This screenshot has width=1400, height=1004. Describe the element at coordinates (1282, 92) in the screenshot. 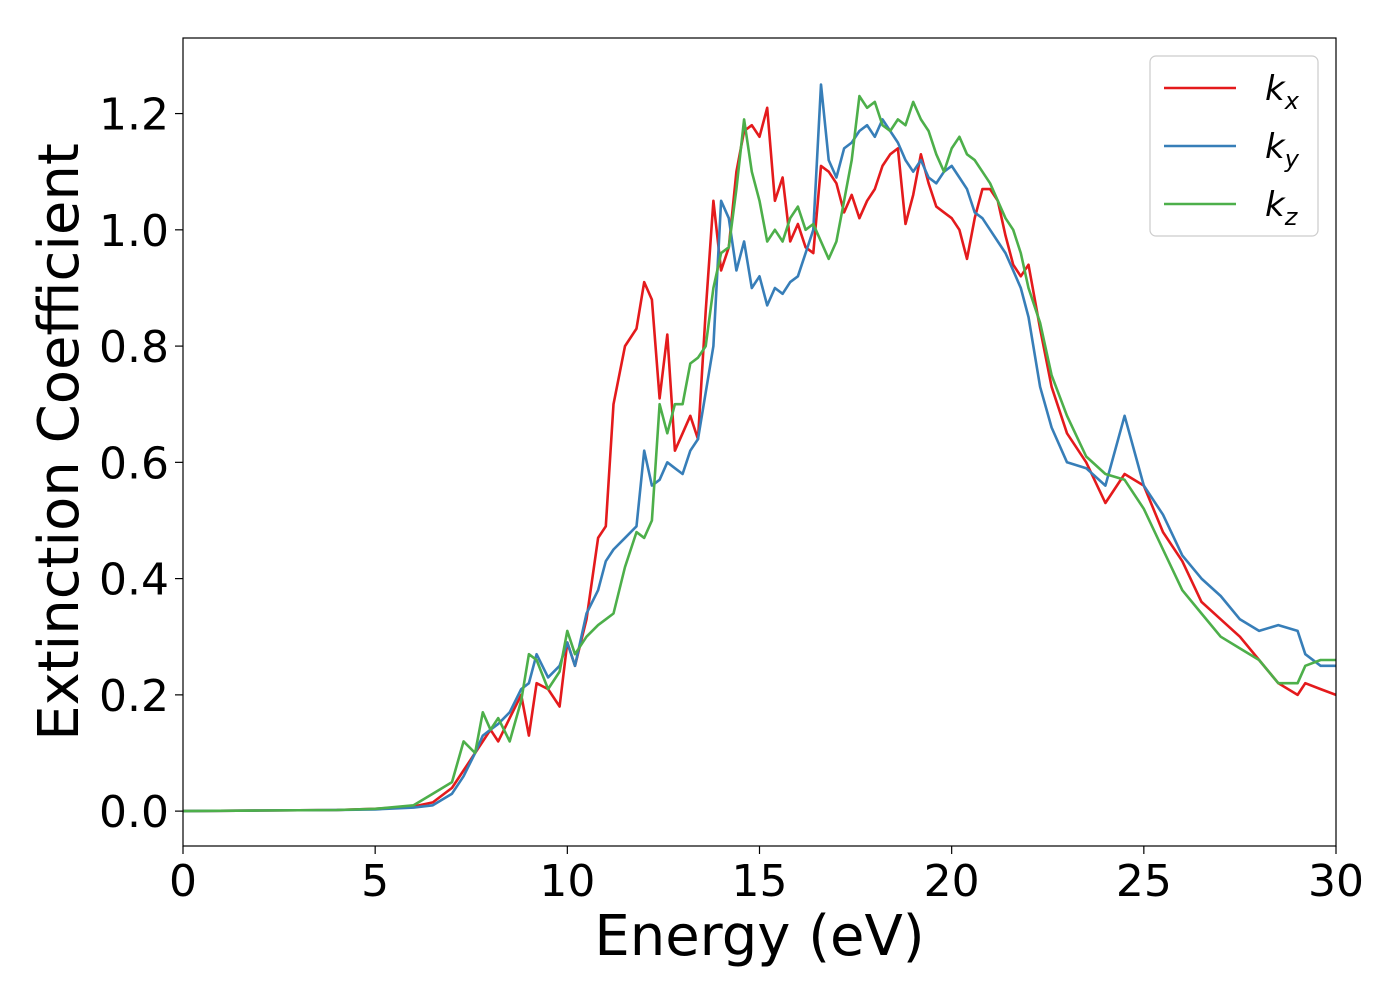

I see `legend-label-x: kx` at that location.